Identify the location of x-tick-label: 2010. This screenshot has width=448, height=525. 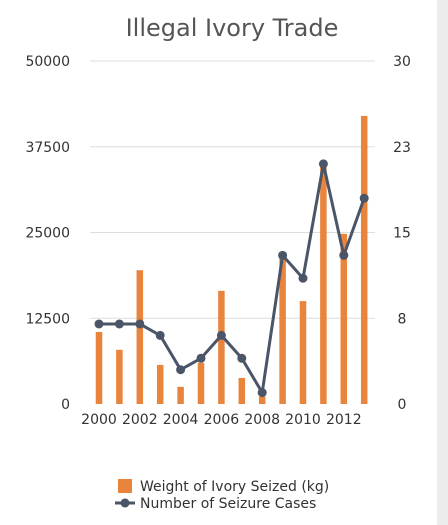
(303, 420).